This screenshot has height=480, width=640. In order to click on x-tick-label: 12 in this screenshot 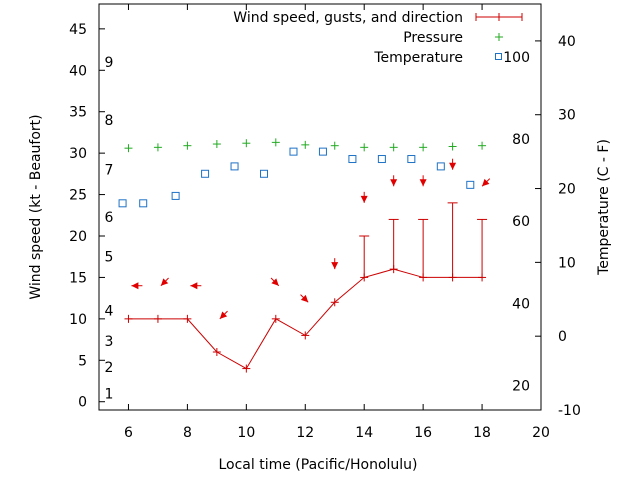, I will do `click(305, 433)`.